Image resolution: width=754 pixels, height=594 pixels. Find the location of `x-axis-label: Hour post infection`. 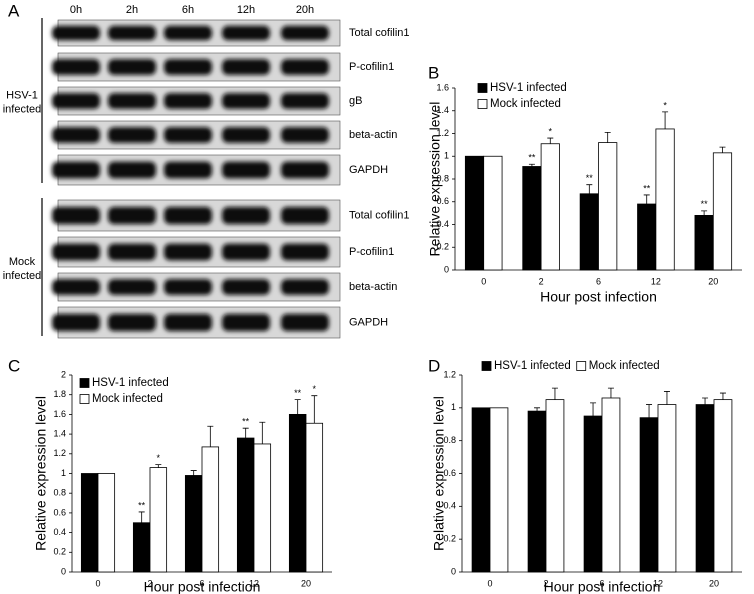

x-axis-label: Hour post infection is located at coordinates (602, 586).